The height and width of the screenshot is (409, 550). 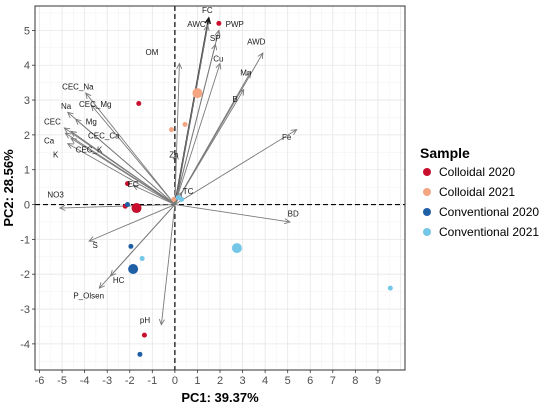 What do you see at coordinates (27, 188) in the screenshot?
I see `y-axis-ticks: -4 -3 -2 -1 0 1 2 3 4 5` at bounding box center [27, 188].